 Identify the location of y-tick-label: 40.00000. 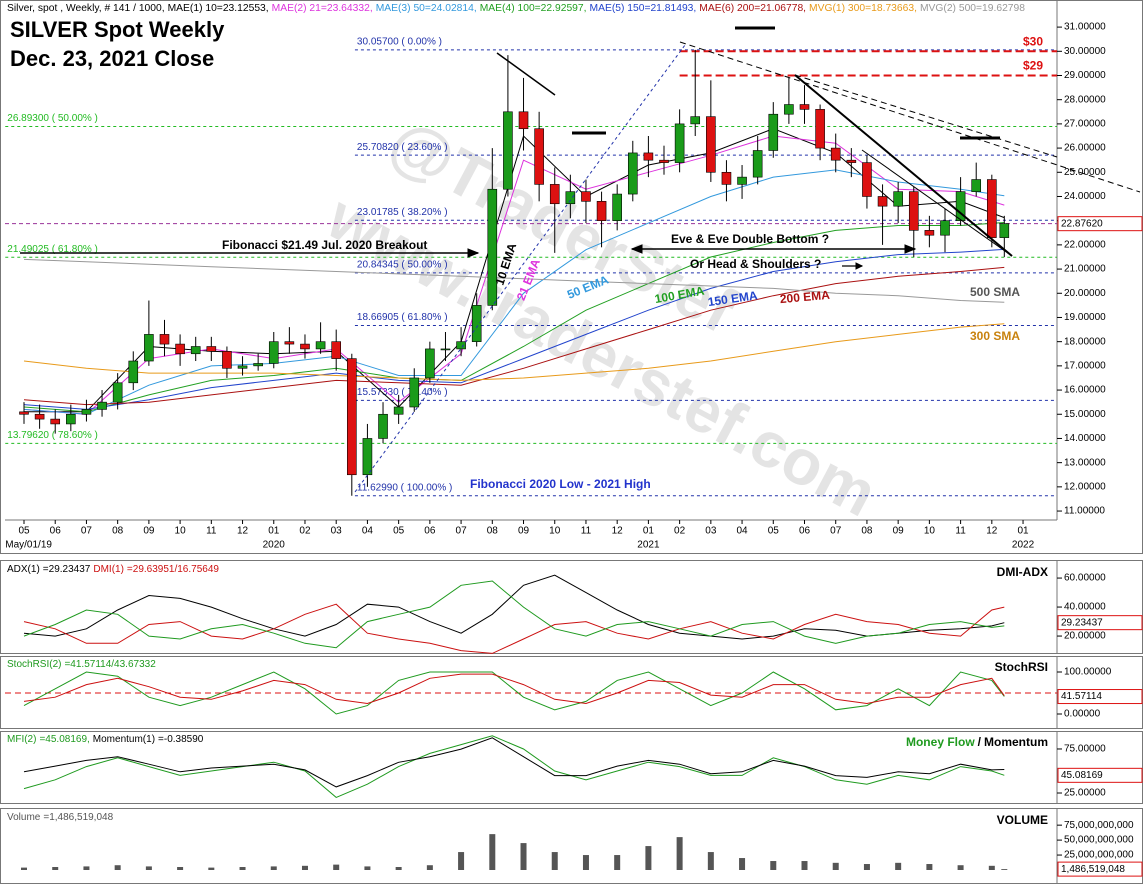
(1085, 607).